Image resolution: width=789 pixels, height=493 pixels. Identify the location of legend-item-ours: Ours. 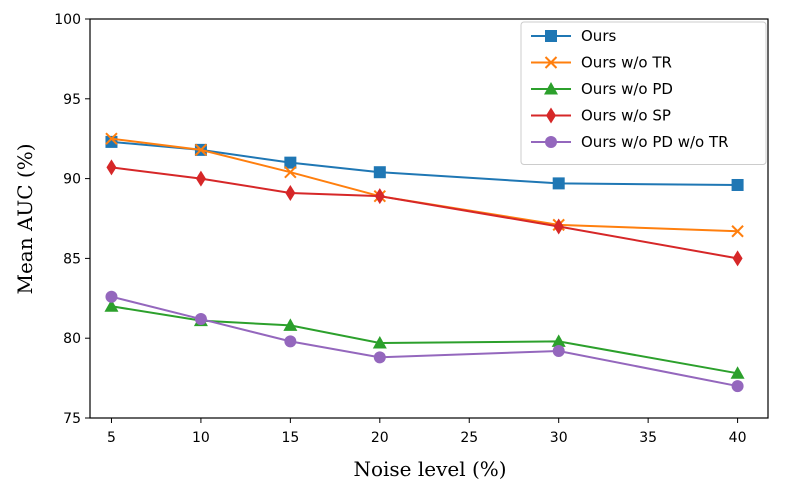
(573, 36).